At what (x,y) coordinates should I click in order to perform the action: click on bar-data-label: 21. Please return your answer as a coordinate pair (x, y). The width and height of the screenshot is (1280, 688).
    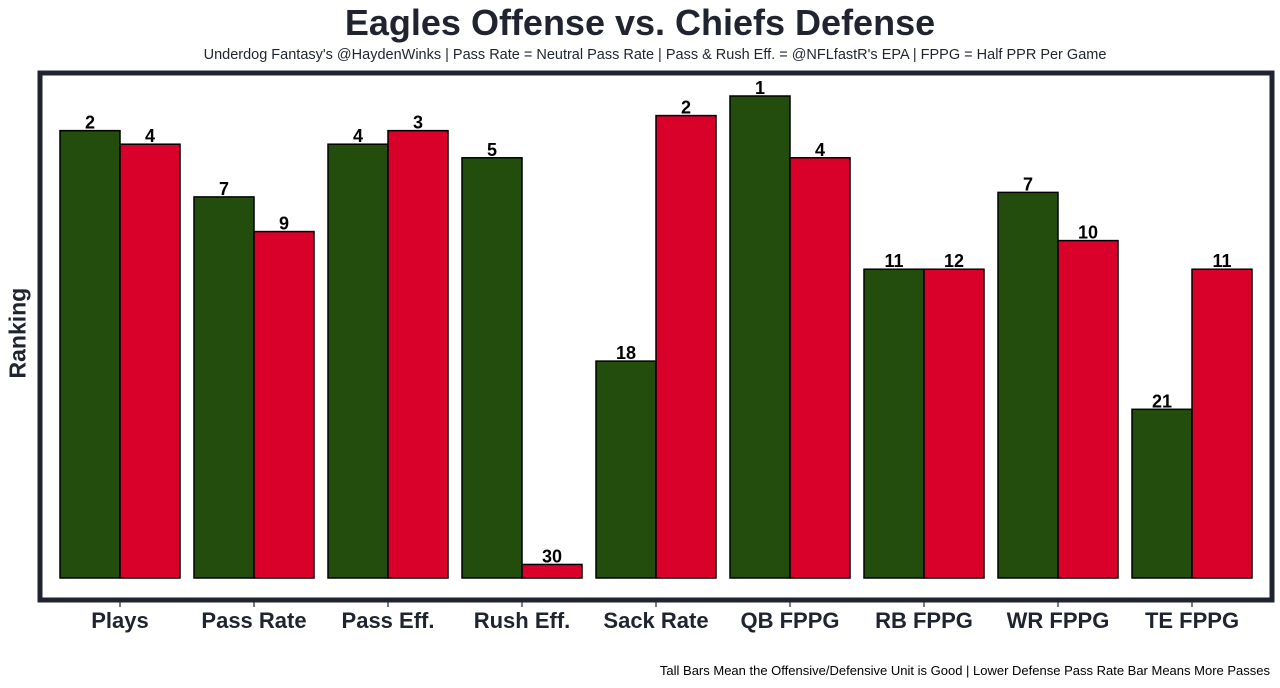
    Looking at the image, I should click on (1162, 401).